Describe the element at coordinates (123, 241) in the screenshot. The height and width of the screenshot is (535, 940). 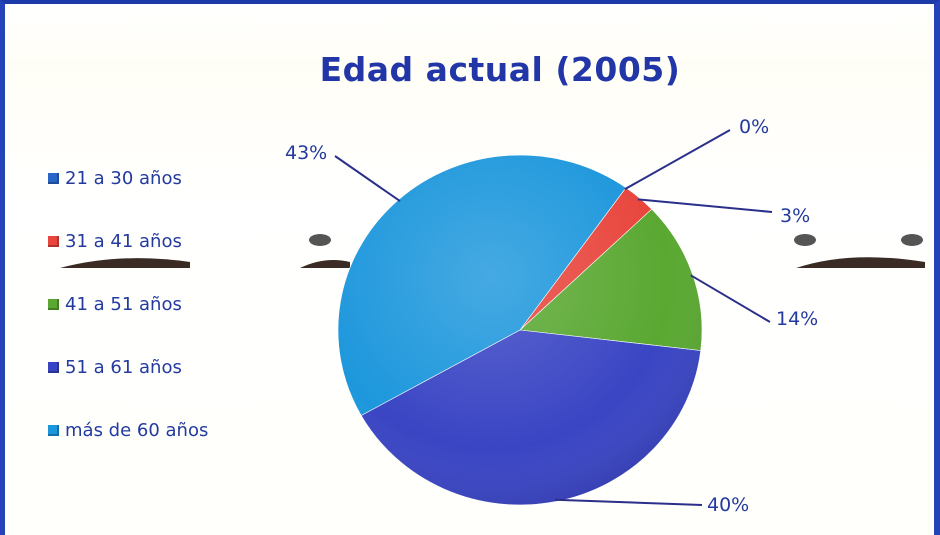
I see `legend-label: 31 a 41 años` at that location.